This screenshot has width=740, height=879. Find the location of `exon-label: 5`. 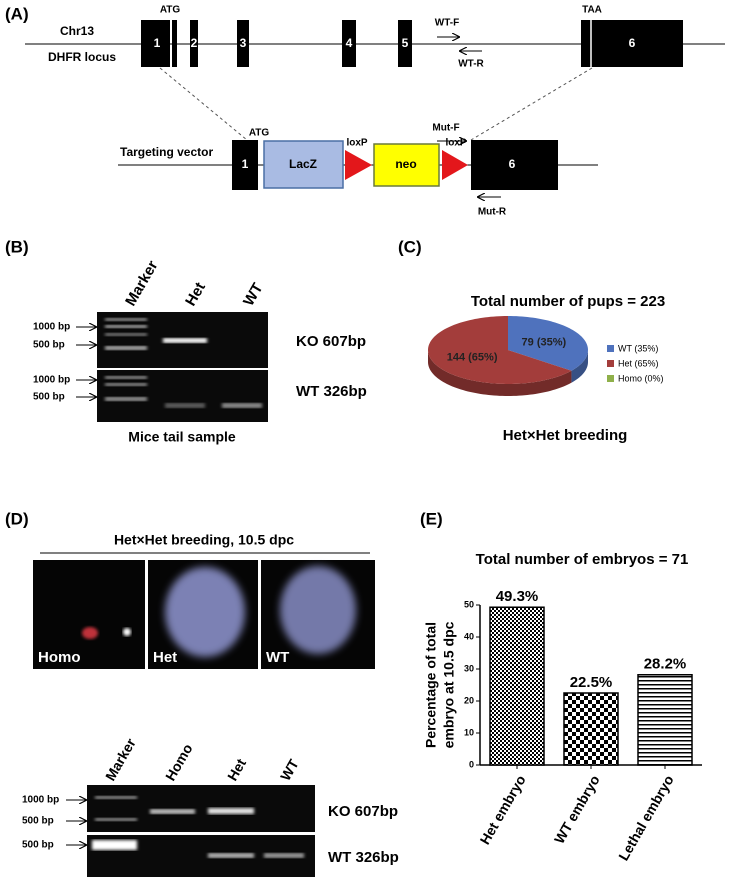

exon-label: 5 is located at coordinates (405, 43).